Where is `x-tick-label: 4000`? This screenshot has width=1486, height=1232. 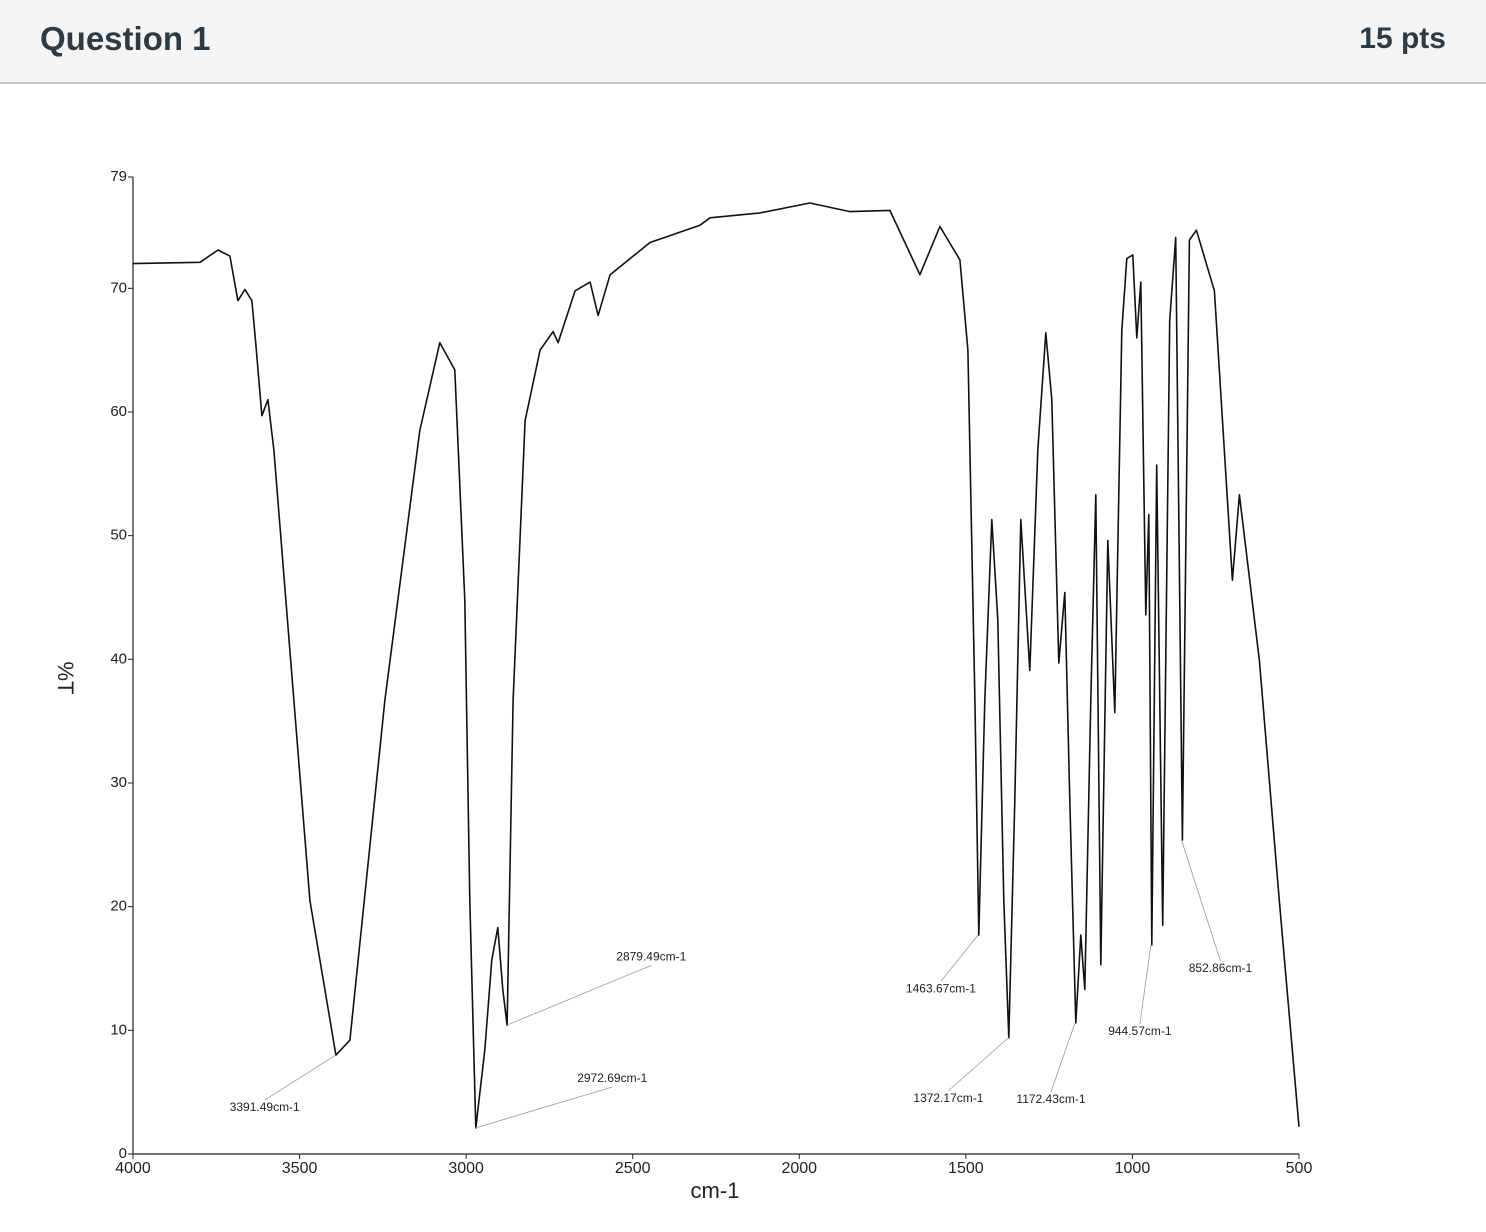 x-tick-label: 4000 is located at coordinates (133, 1168).